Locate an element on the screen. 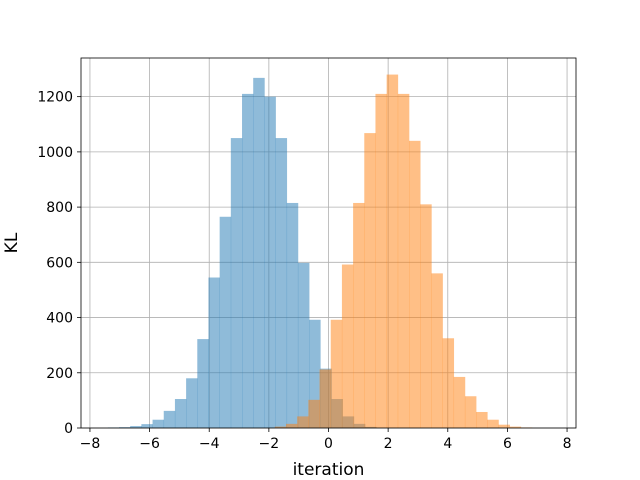 The image size is (640, 480). x-tick-label: 8 is located at coordinates (567, 444).